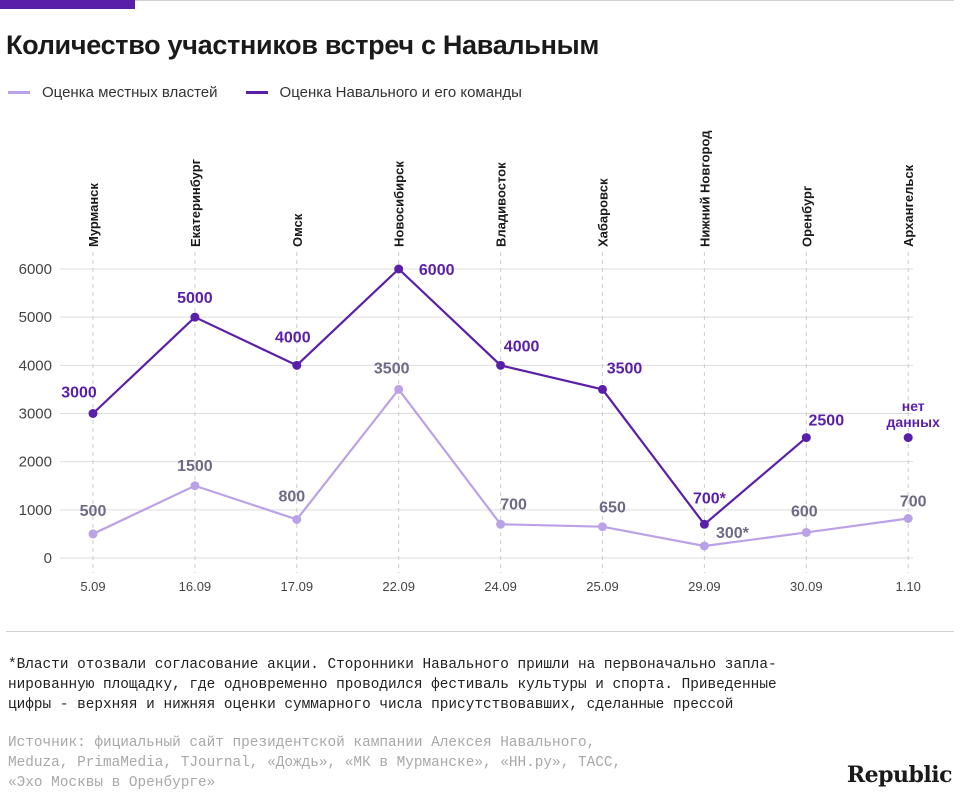 Image resolution: width=960 pixels, height=806 pixels. Describe the element at coordinates (35, 510) in the screenshot. I see `y-tick-label: 1000` at that location.